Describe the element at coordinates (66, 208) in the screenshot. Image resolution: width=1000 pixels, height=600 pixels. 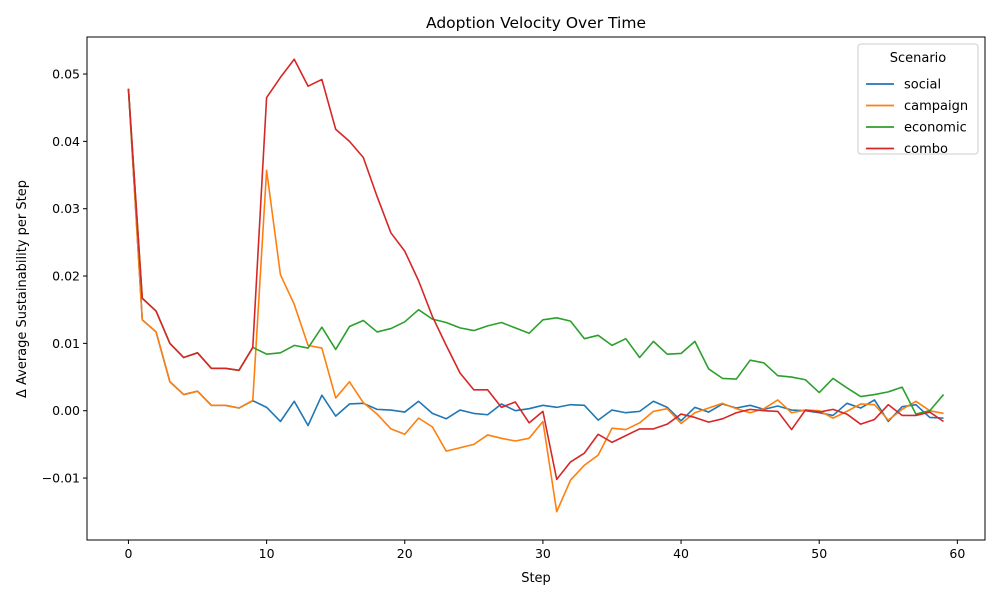
I see `y-tick-label: 0.03` at that location.